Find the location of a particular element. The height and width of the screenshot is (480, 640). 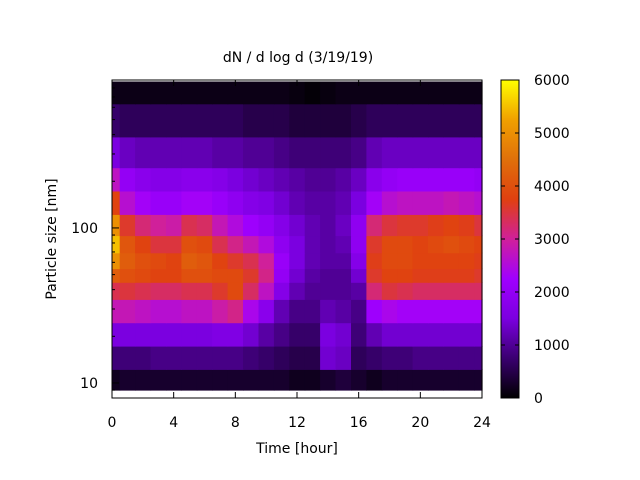

colorbar-tick-label: 2000 is located at coordinates (552, 293).